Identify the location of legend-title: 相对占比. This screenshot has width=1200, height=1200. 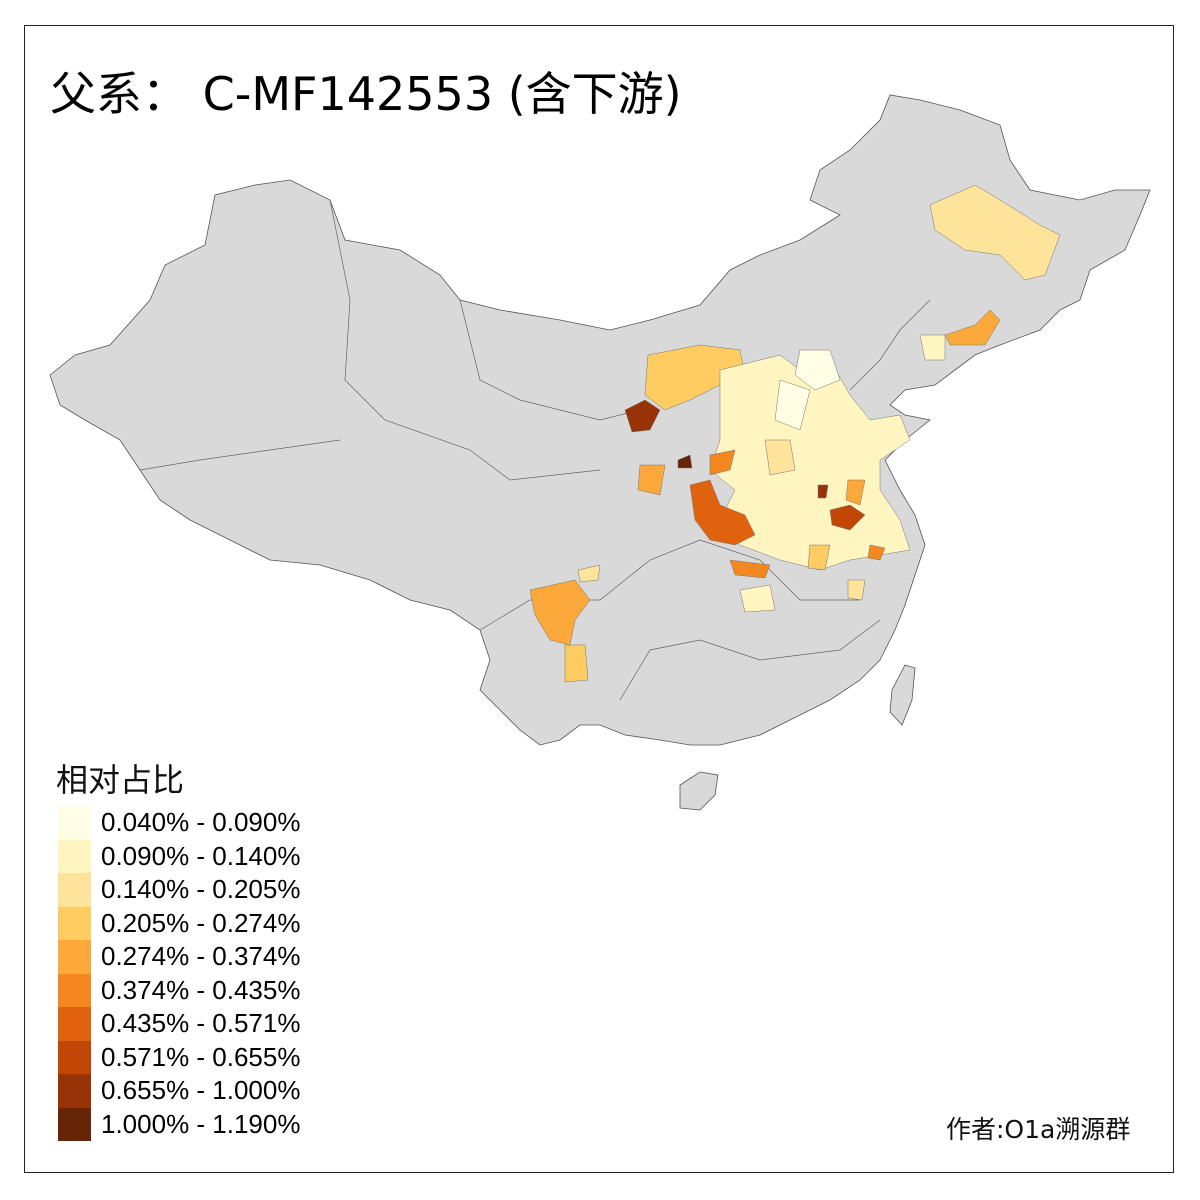
(120, 780).